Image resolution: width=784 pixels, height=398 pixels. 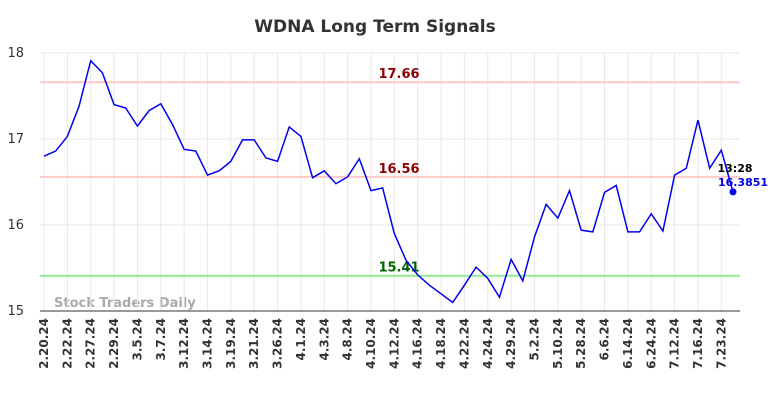 I want to click on signal-label: 17.66, so click(x=398, y=74).